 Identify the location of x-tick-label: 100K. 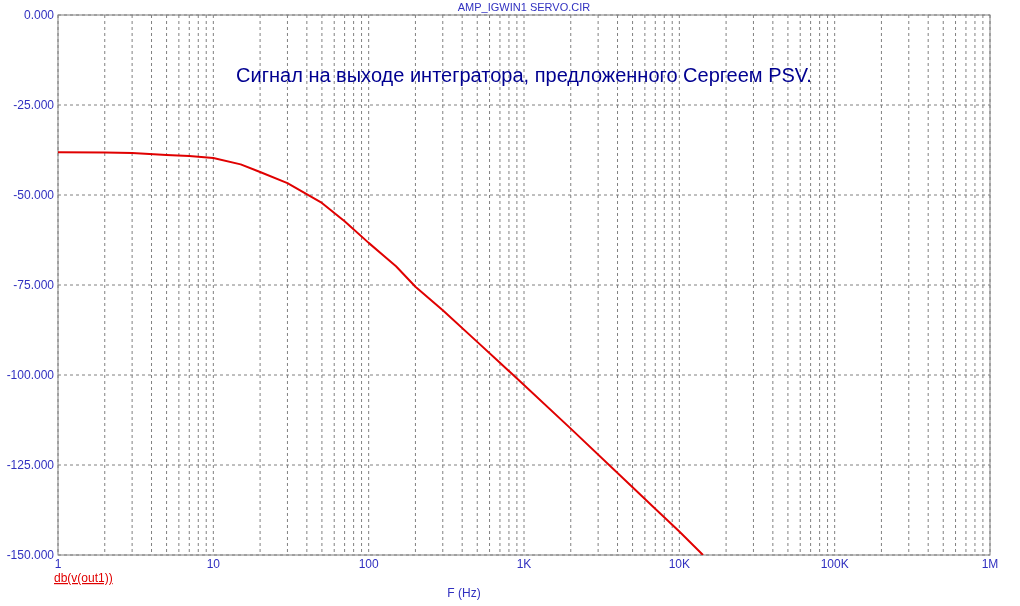
(834, 564).